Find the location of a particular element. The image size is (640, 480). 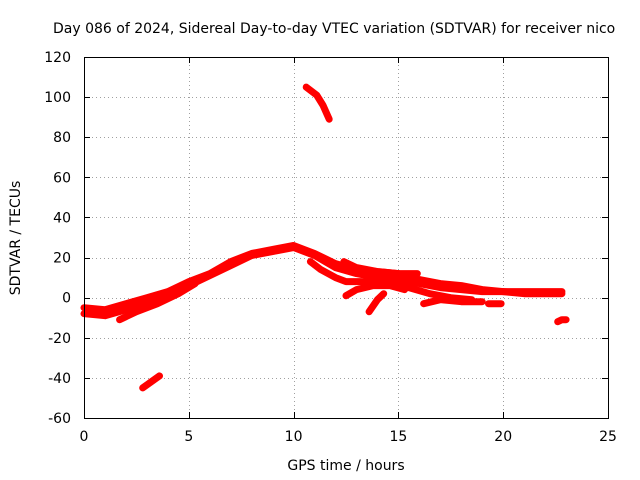

series-trace-l is located at coordinates (562, 321).